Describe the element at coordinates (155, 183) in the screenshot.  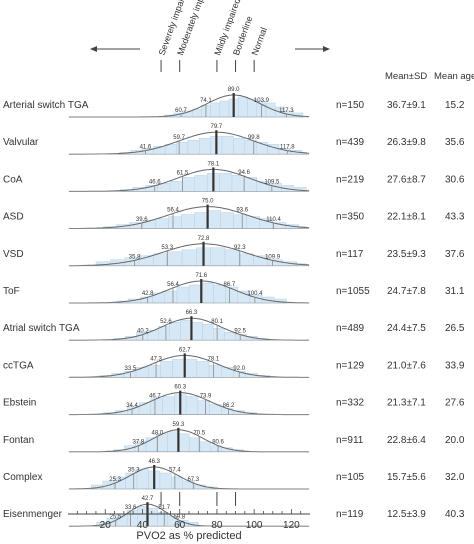
I see `percentile-label: 46.6` at that location.